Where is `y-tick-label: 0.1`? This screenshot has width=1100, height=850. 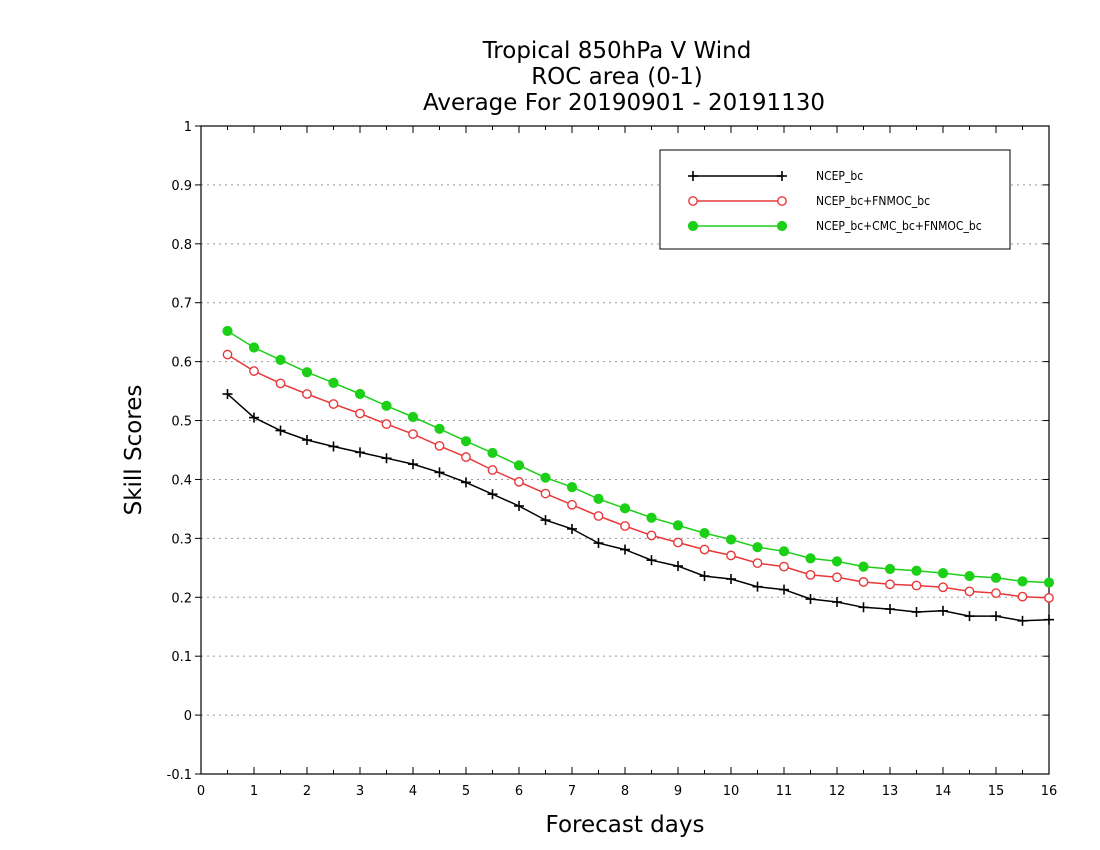 y-tick-label: 0.1 is located at coordinates (181, 657).